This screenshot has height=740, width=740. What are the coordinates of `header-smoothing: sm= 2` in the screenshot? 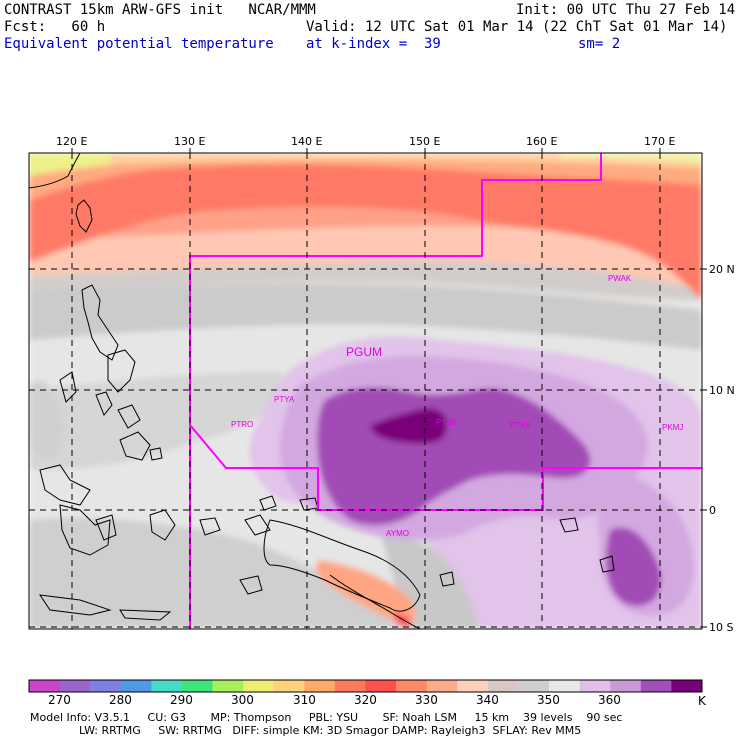 It's located at (599, 44).